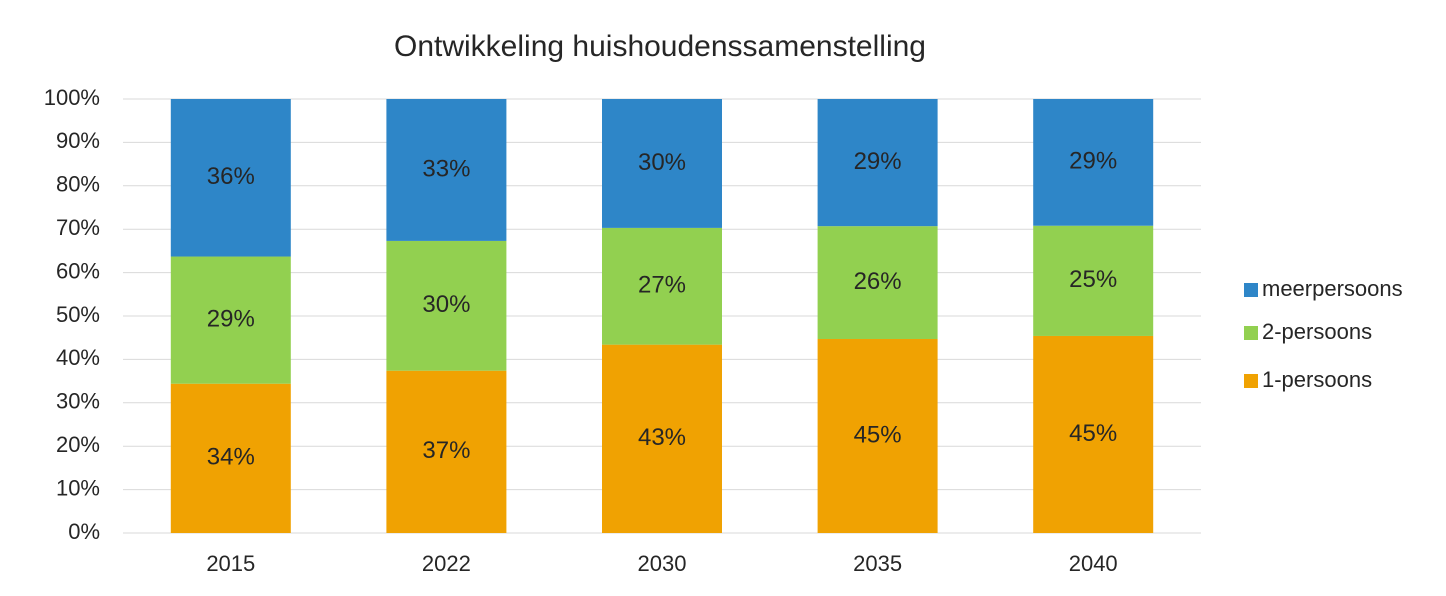 The height and width of the screenshot is (596, 1446). I want to click on data-label: 36%, so click(231, 176).